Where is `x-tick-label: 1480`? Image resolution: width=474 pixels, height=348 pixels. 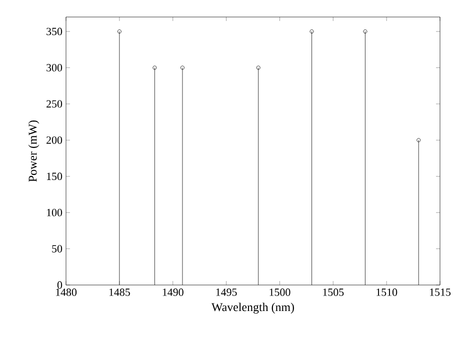 x-tick-label: 1480 is located at coordinates (66, 292).